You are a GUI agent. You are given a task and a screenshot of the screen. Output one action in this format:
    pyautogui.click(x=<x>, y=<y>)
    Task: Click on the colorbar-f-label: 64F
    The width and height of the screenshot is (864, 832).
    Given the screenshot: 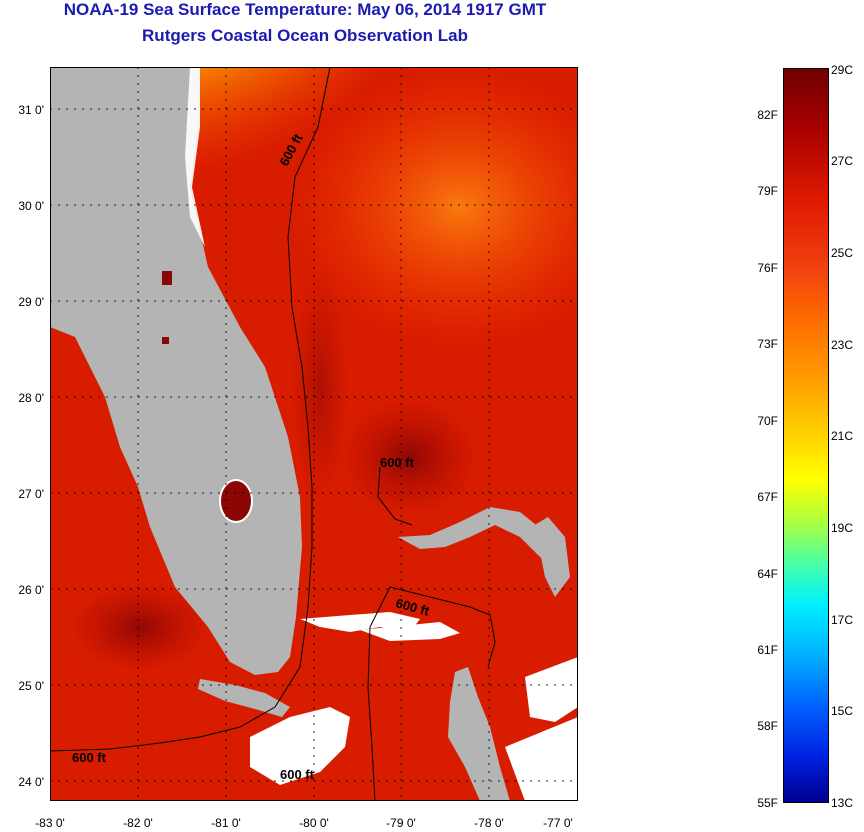 What is the action you would take?
    pyautogui.click(x=767, y=574)
    